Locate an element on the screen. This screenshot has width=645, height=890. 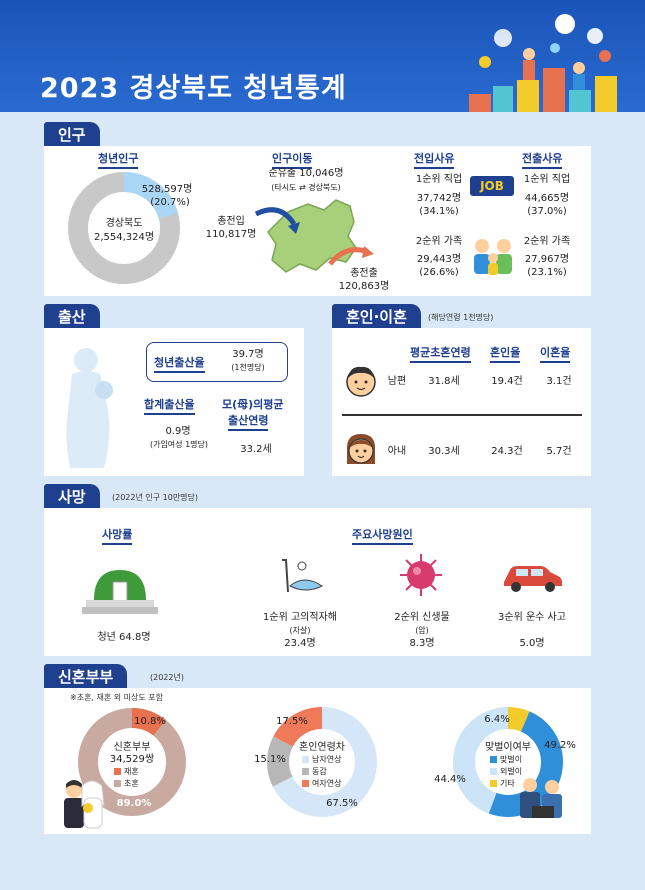
net-outflow-note: (타시도 ⇄ 경상북도) is located at coordinates (306, 187).